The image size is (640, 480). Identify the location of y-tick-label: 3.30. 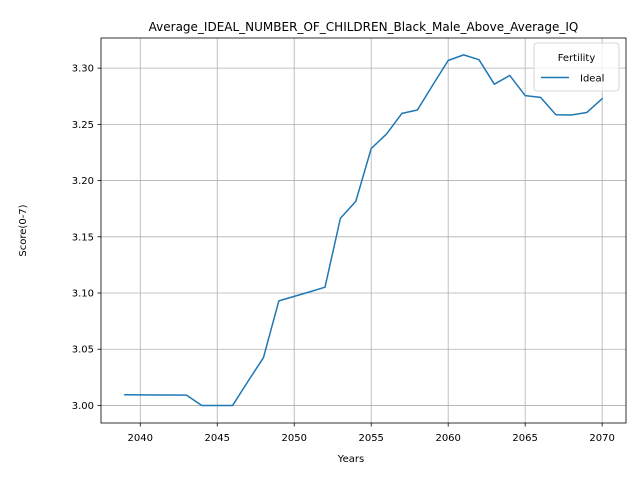
(83, 69).